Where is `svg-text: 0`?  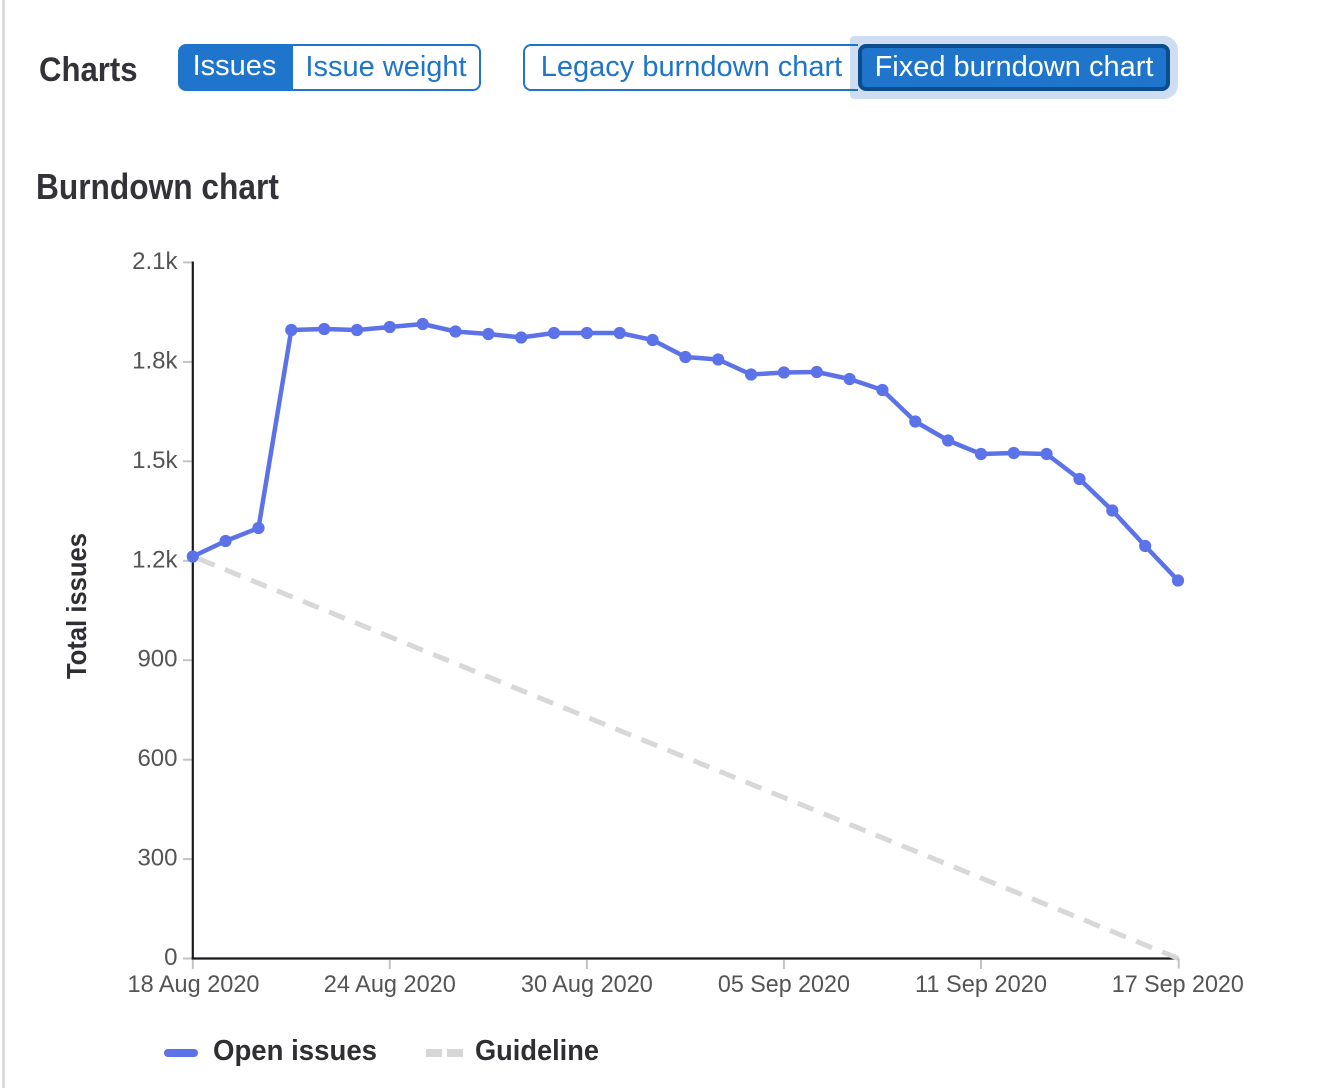
svg-text: 0 is located at coordinates (170, 957).